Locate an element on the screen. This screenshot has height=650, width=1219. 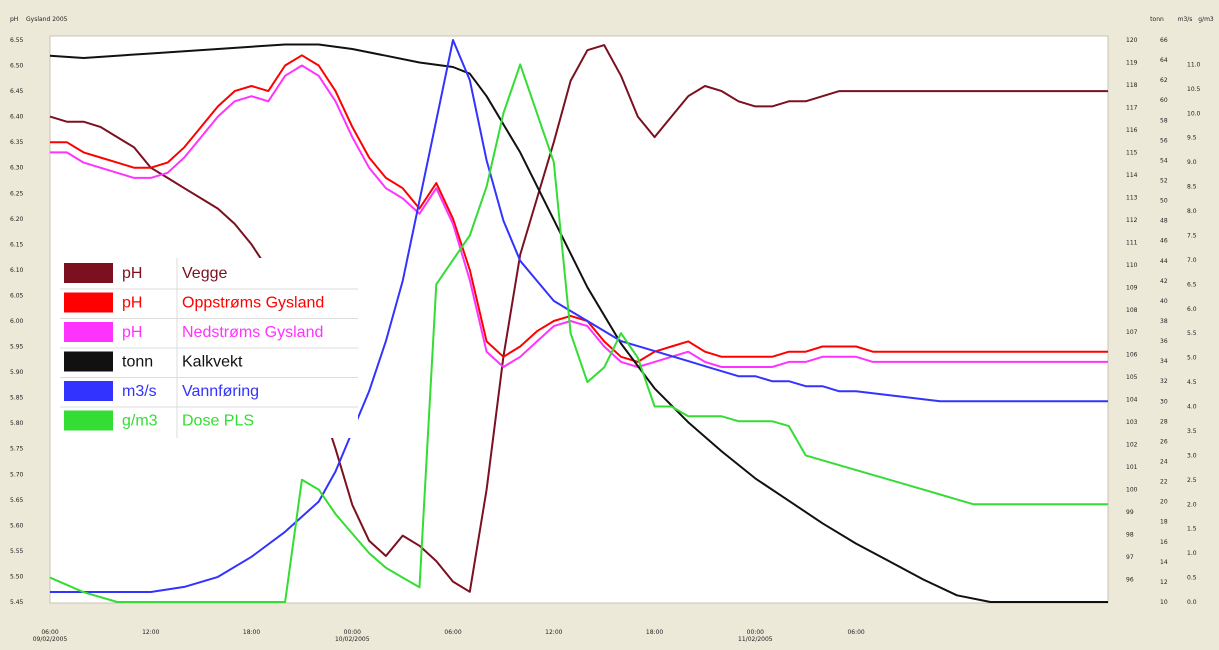
left-tick-label: 5.85 is located at coordinates (17, 398).